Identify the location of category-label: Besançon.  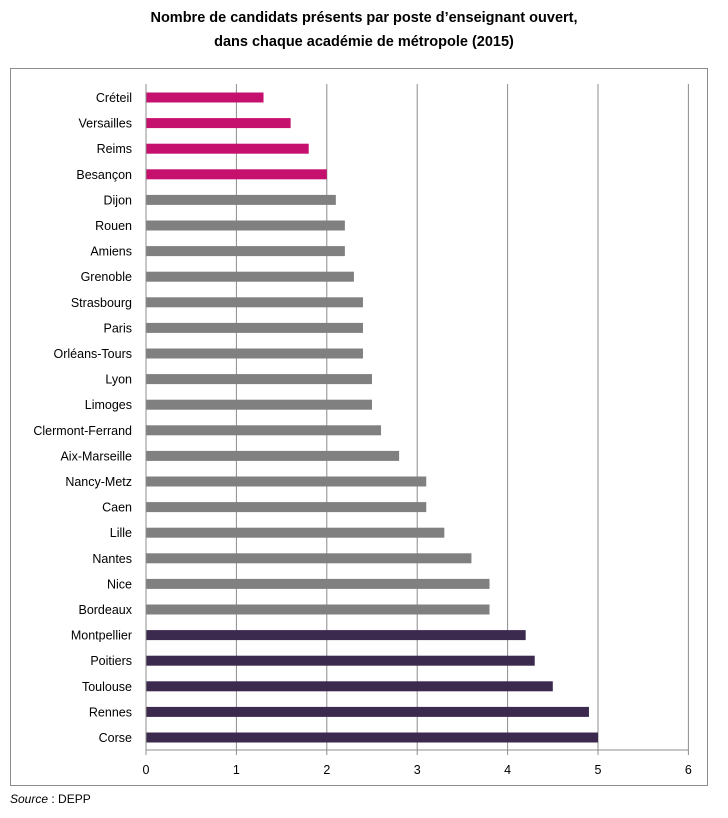
(104, 175).